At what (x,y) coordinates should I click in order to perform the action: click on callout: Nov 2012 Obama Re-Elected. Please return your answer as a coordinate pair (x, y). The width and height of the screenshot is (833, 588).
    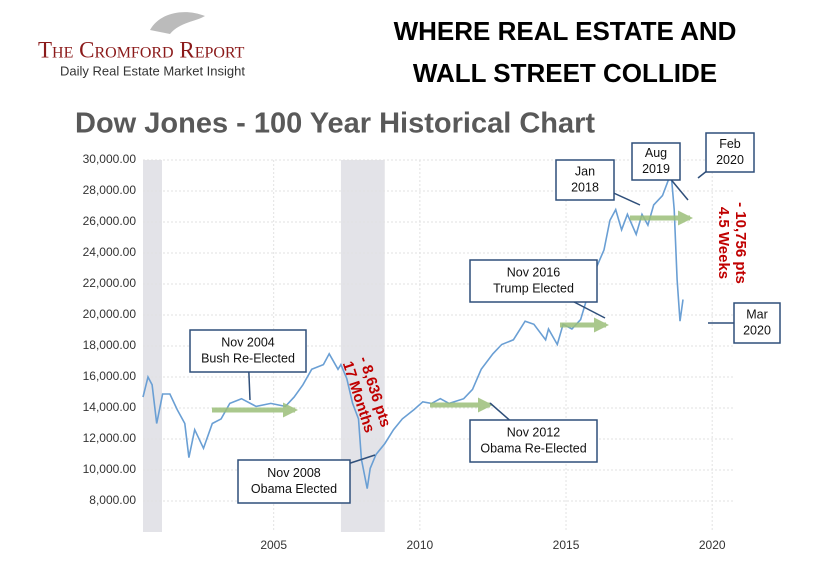
    Looking at the image, I should click on (533, 432).